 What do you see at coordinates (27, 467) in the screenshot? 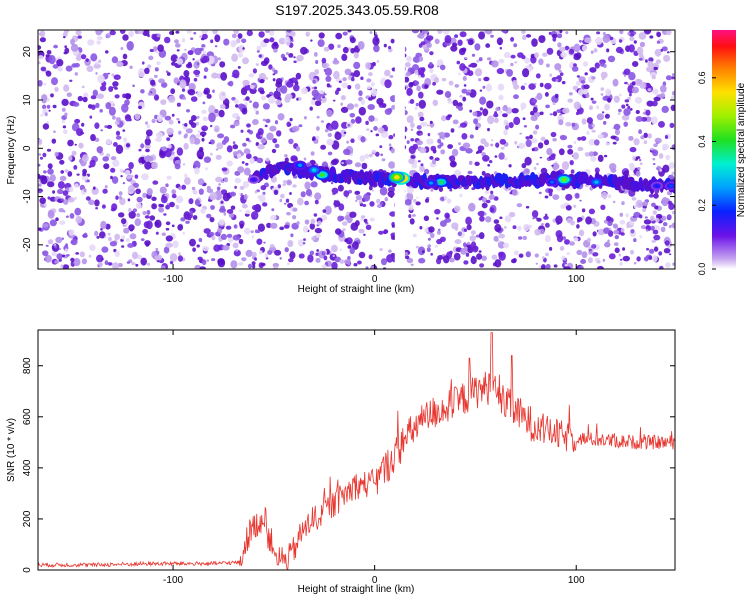
I see `snr-ytick-label: 400` at bounding box center [27, 467].